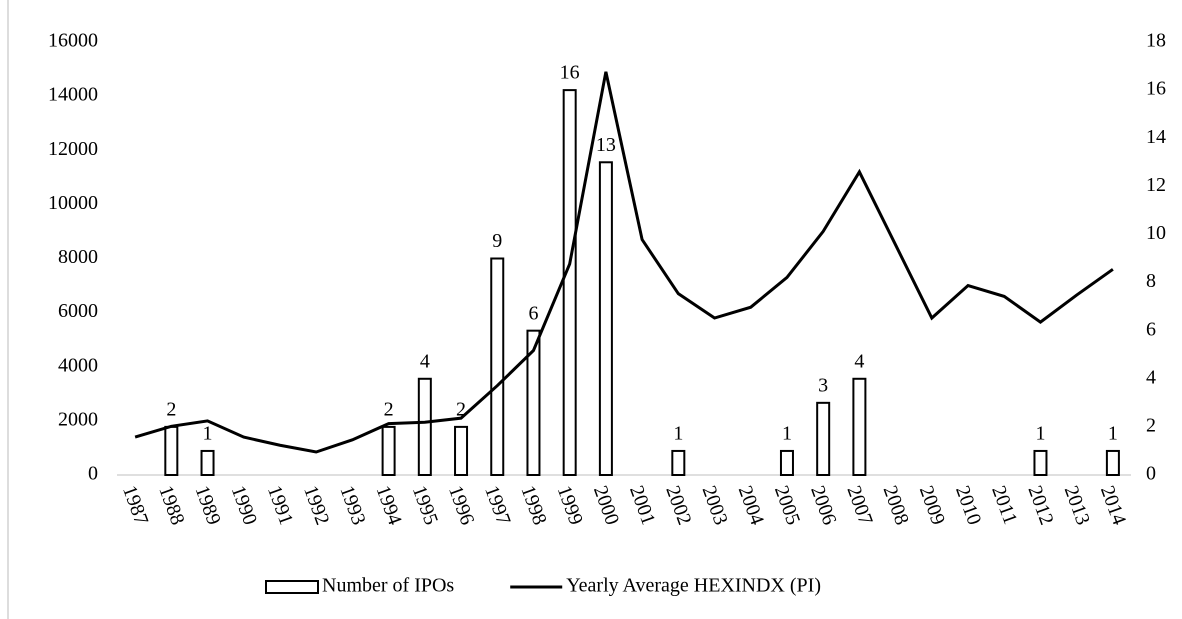  Describe the element at coordinates (715, 505) in the screenshot. I see `x-tick-label: 2003` at that location.